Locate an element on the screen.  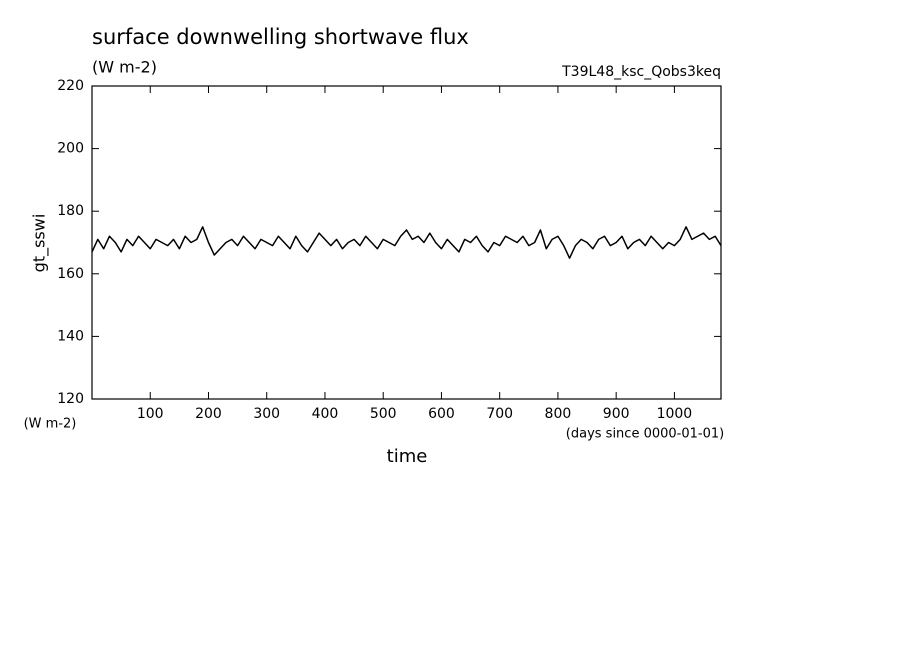
run-annotation: T39L48_ksc_Qobs3keq is located at coordinates (641, 72).